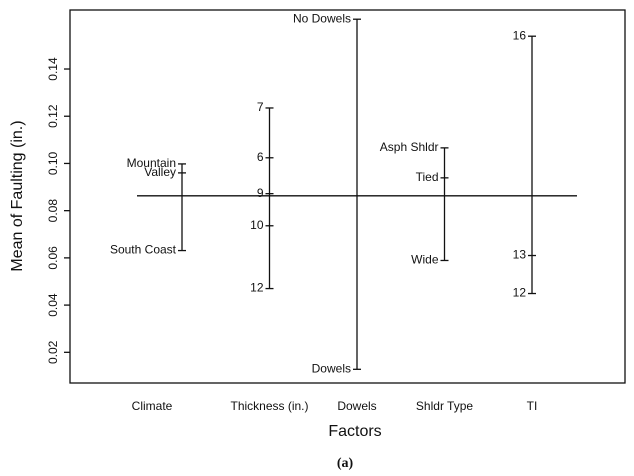 This screenshot has height=476, width=634. Describe the element at coordinates (260, 157) in the screenshot. I see `level-label: 6` at that location.